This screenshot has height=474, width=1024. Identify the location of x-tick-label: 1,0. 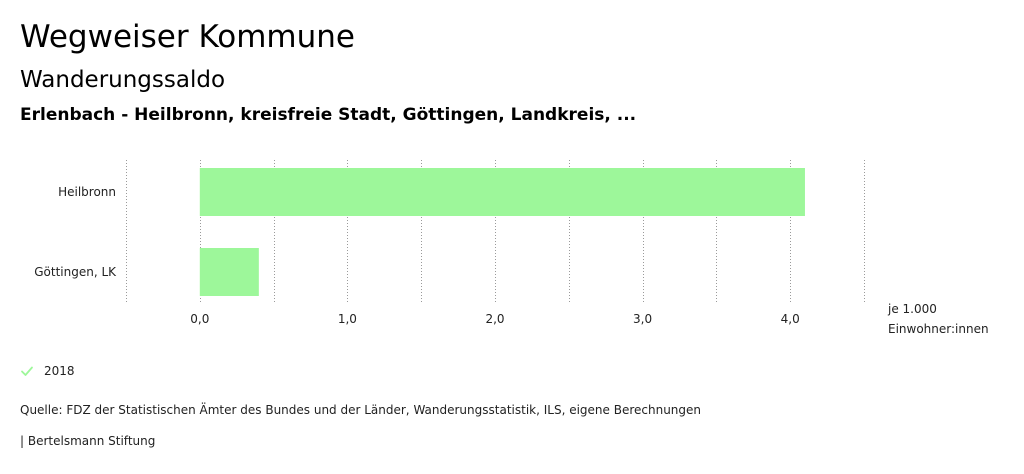
(347, 319).